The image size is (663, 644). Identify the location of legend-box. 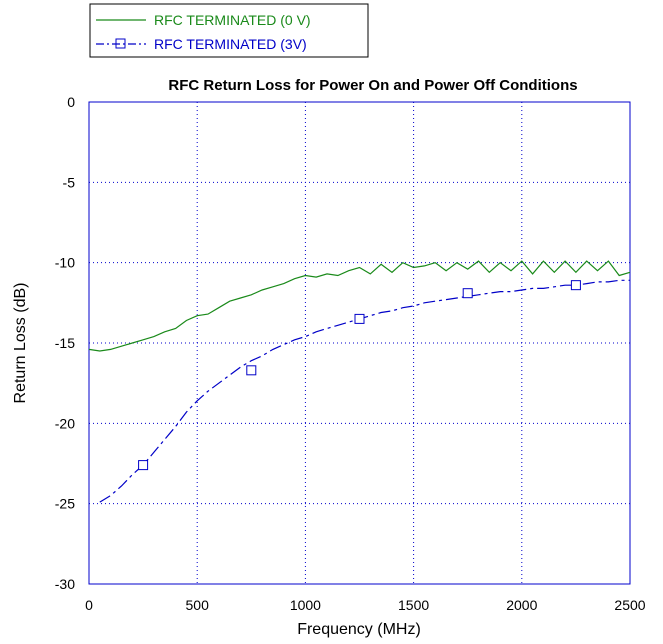
(229, 30).